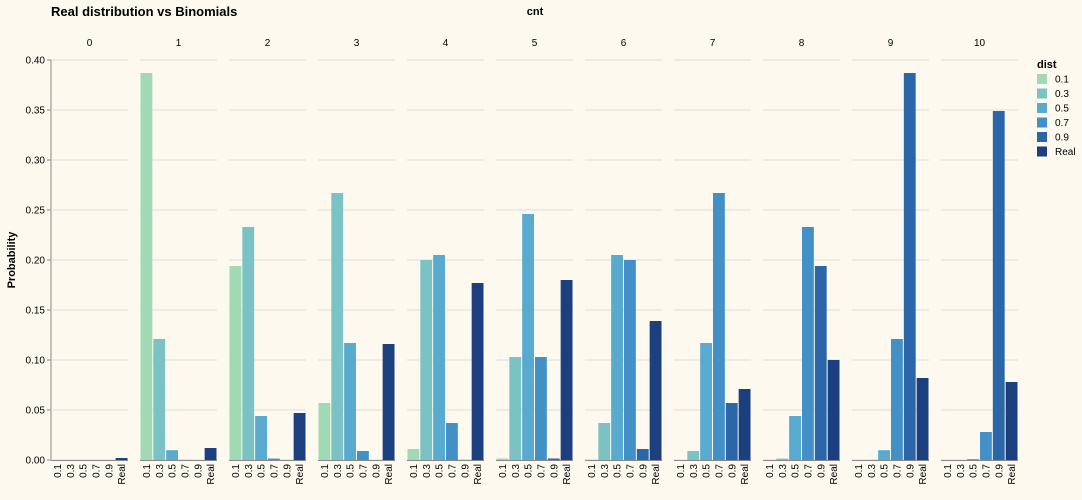 This screenshot has height=500, width=1082. What do you see at coordinates (36, 411) in the screenshot?
I see `y-tick-label: 0.05` at bounding box center [36, 411].